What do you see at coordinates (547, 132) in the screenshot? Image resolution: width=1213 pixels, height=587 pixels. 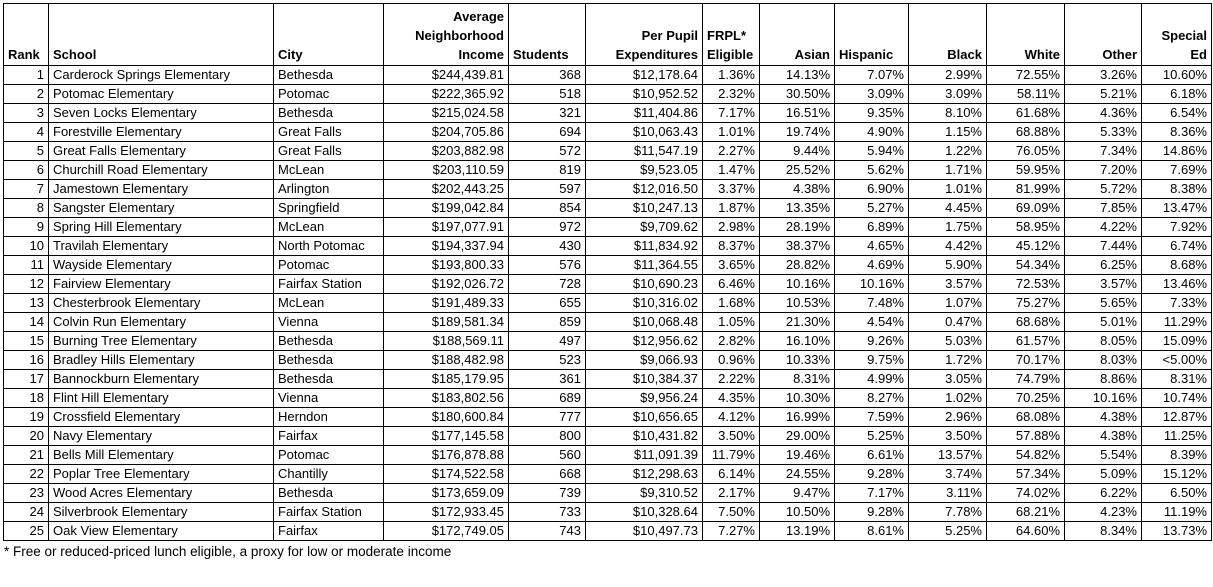 I see `cell-students: 694` at bounding box center [547, 132].